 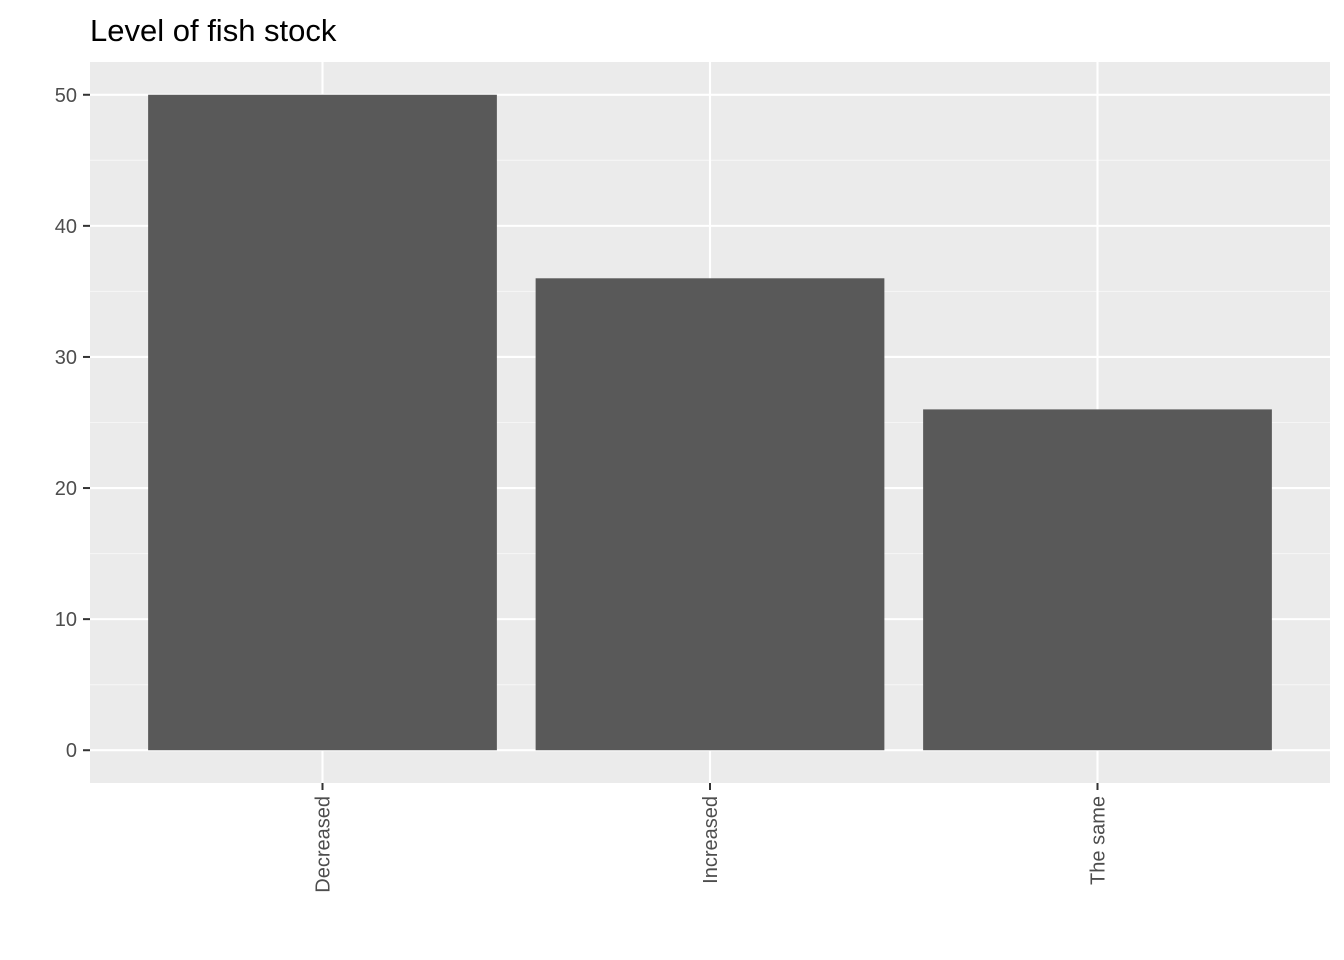 I want to click on x-axis: Decreased Increased The same, so click(x=711, y=838).